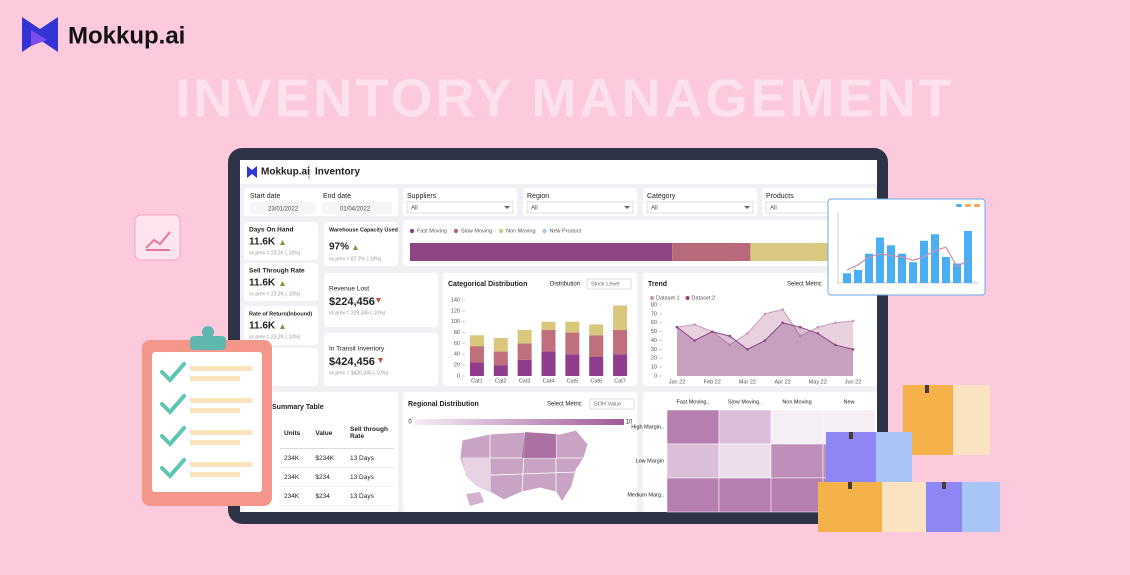 The image size is (1130, 575). I want to click on y-tick-label: 30, so click(654, 350).